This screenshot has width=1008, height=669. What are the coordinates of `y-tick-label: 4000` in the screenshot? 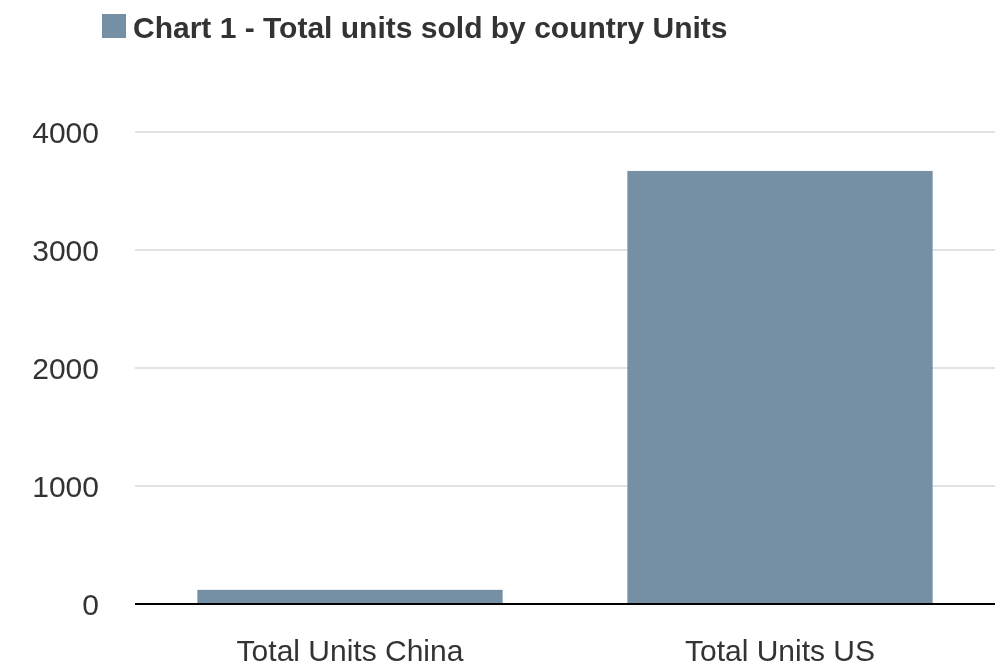 It's located at (65, 132).